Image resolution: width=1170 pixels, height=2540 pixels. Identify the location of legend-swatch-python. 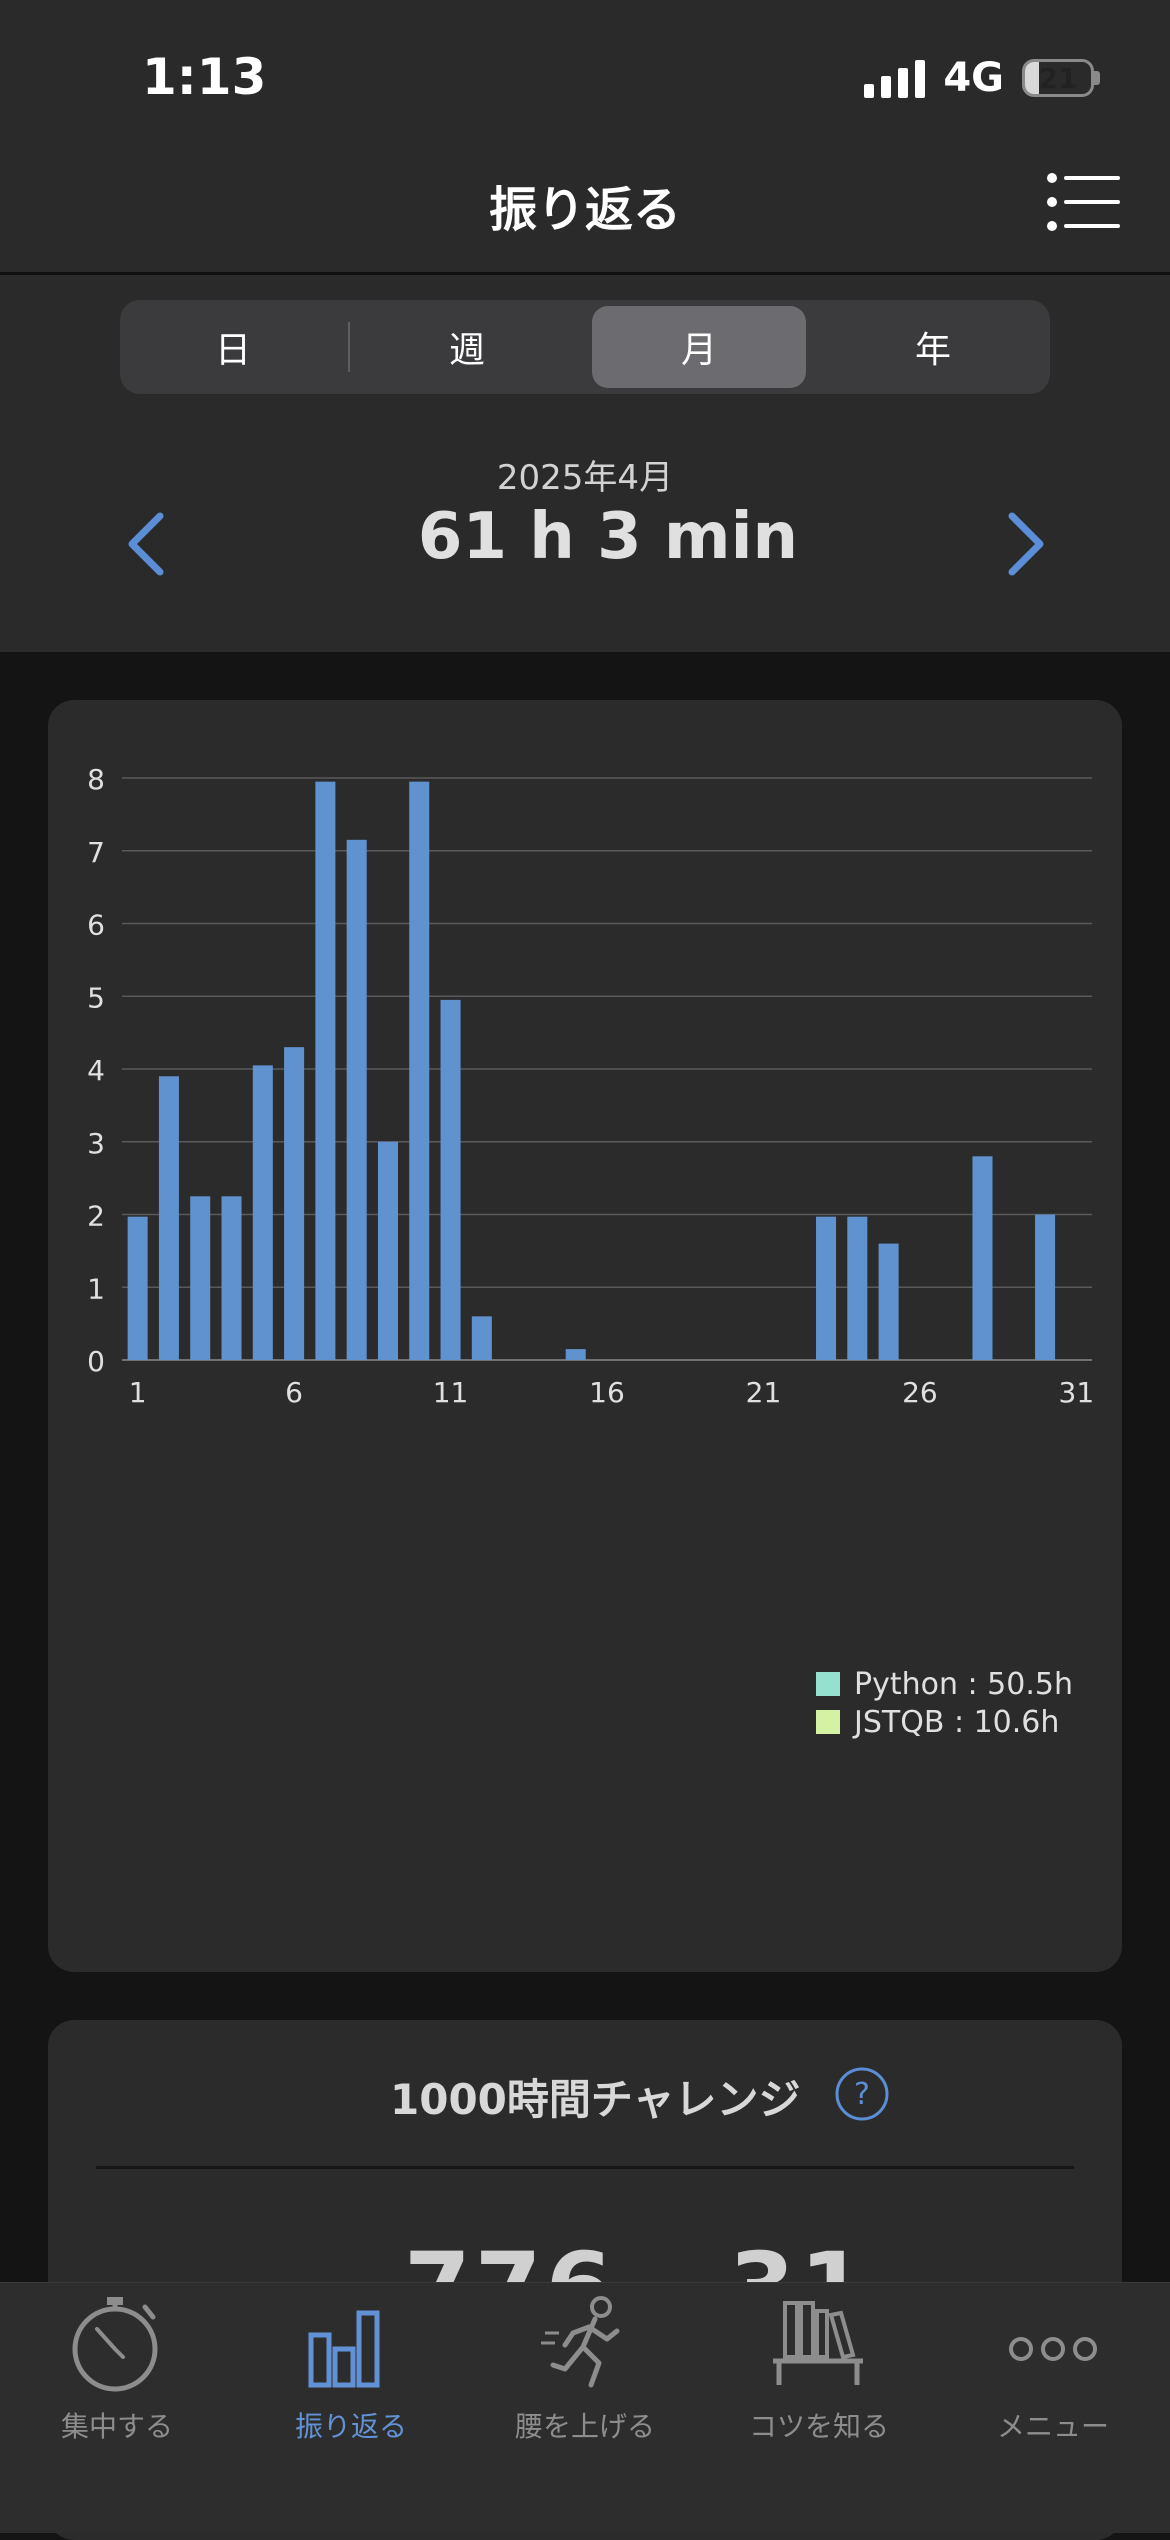
(828, 1684).